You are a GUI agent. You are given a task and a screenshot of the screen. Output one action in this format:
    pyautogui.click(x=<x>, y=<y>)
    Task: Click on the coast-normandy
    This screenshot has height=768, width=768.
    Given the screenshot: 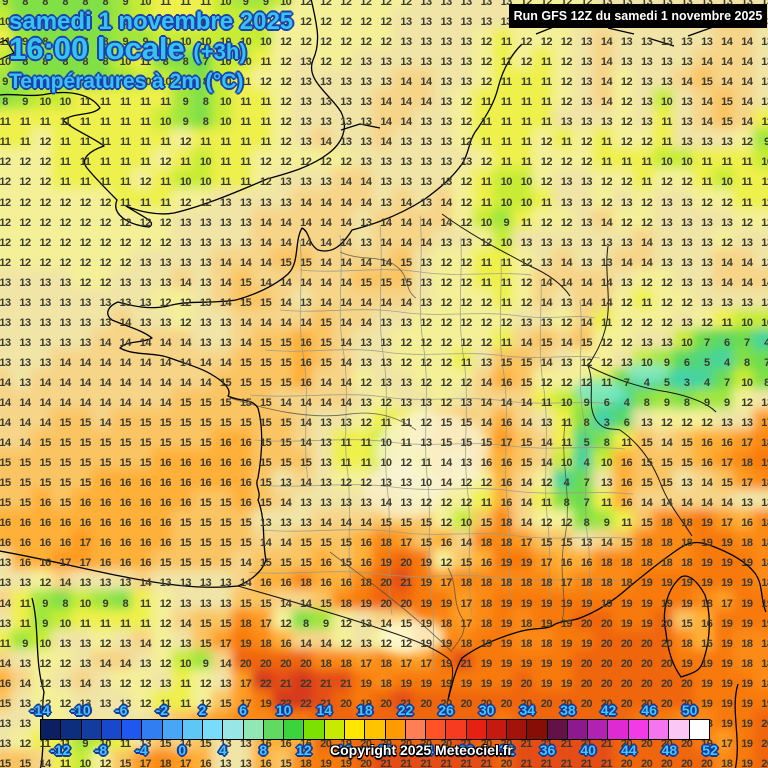 What is the action you would take?
    pyautogui.click(x=330, y=249)
    